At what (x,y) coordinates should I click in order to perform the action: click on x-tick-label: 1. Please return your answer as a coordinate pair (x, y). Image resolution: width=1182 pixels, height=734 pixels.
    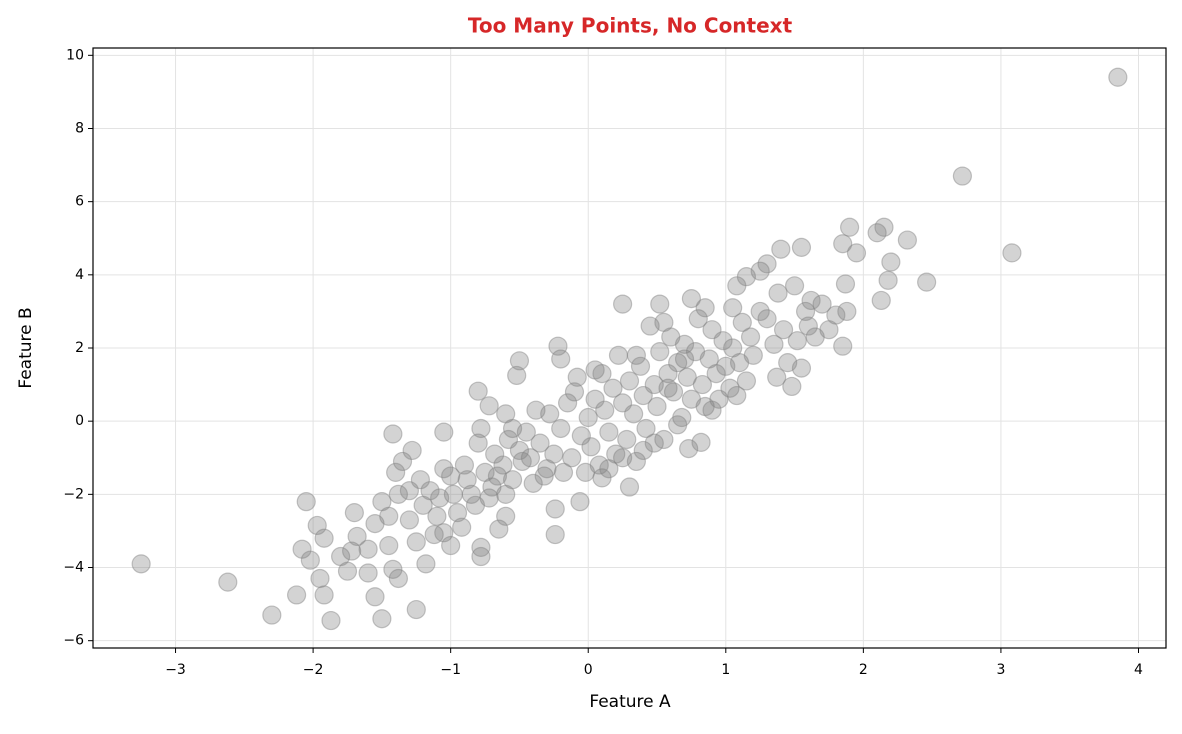
    Looking at the image, I should click on (725, 670).